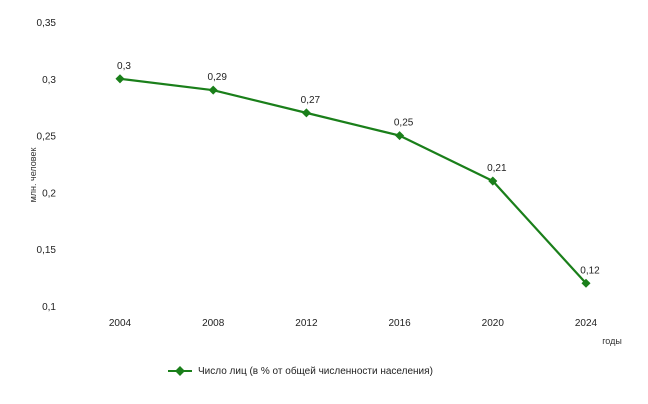  What do you see at coordinates (399, 323) in the screenshot?
I see `x-tick-label: 2016` at bounding box center [399, 323].